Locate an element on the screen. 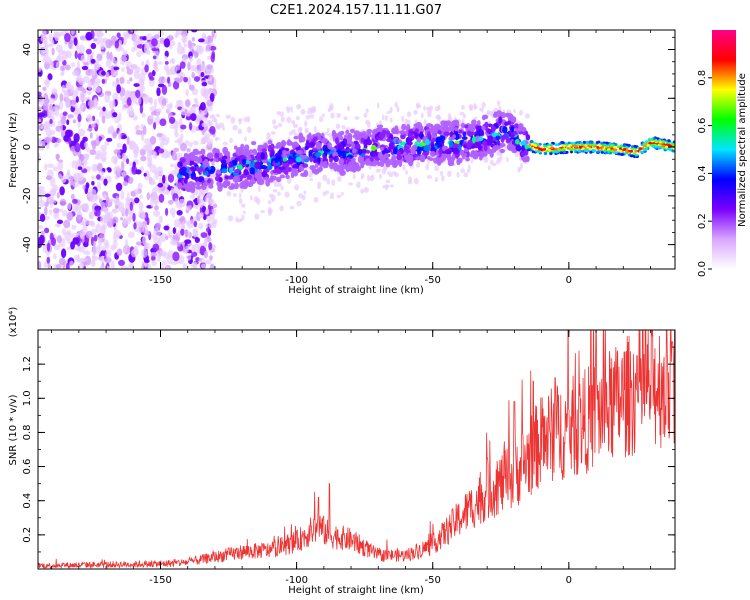 Image resolution: width=750 pixels, height=600 pixels. y-tick-label: 20 is located at coordinates (27, 98).